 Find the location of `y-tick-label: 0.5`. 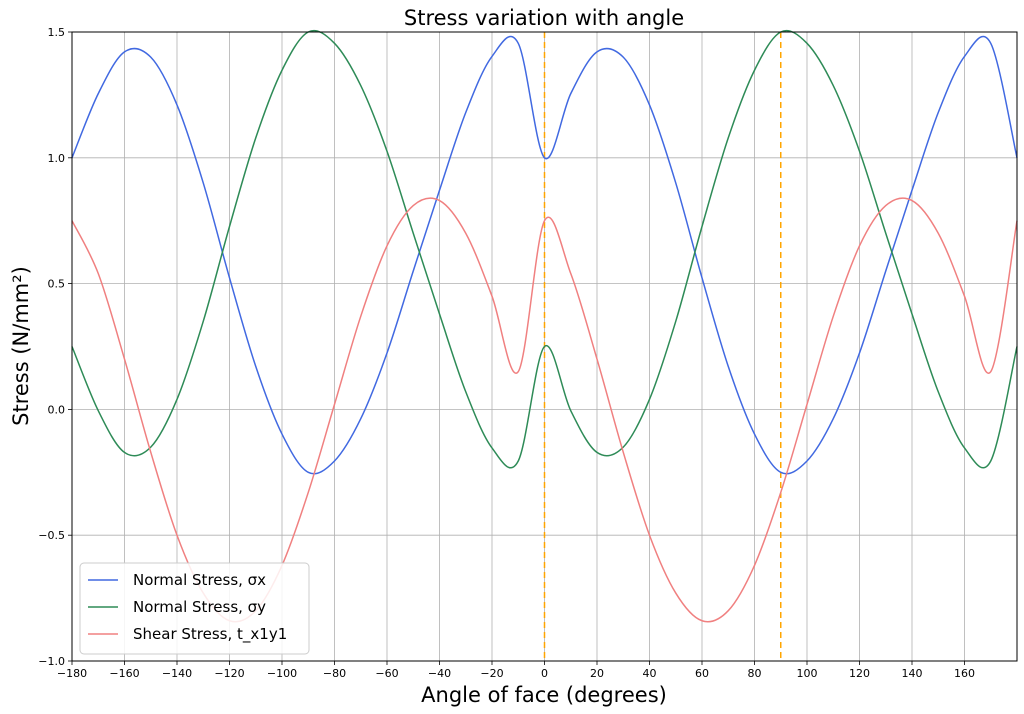

y-tick-label: 0.5 is located at coordinates (57, 284).